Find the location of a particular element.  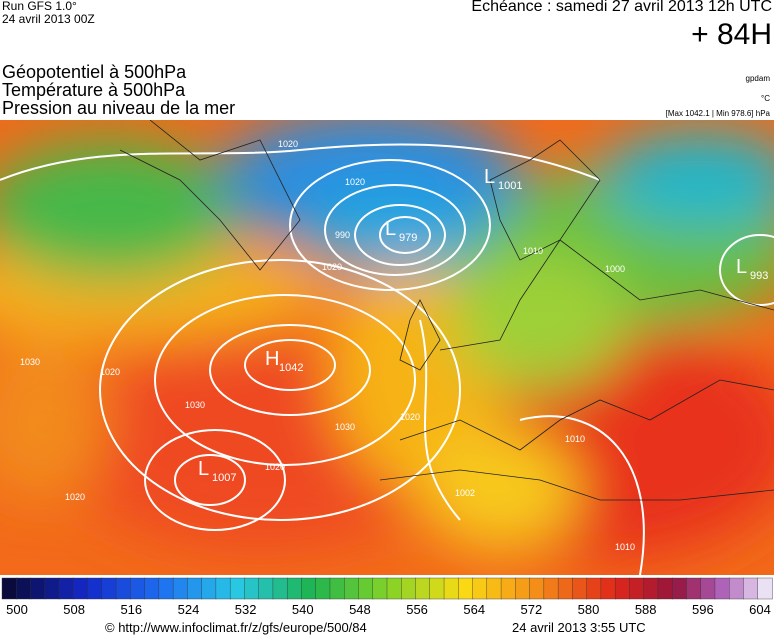

unit: [Max 1042.1 | Min 978.6] hPa is located at coordinates (717, 113).